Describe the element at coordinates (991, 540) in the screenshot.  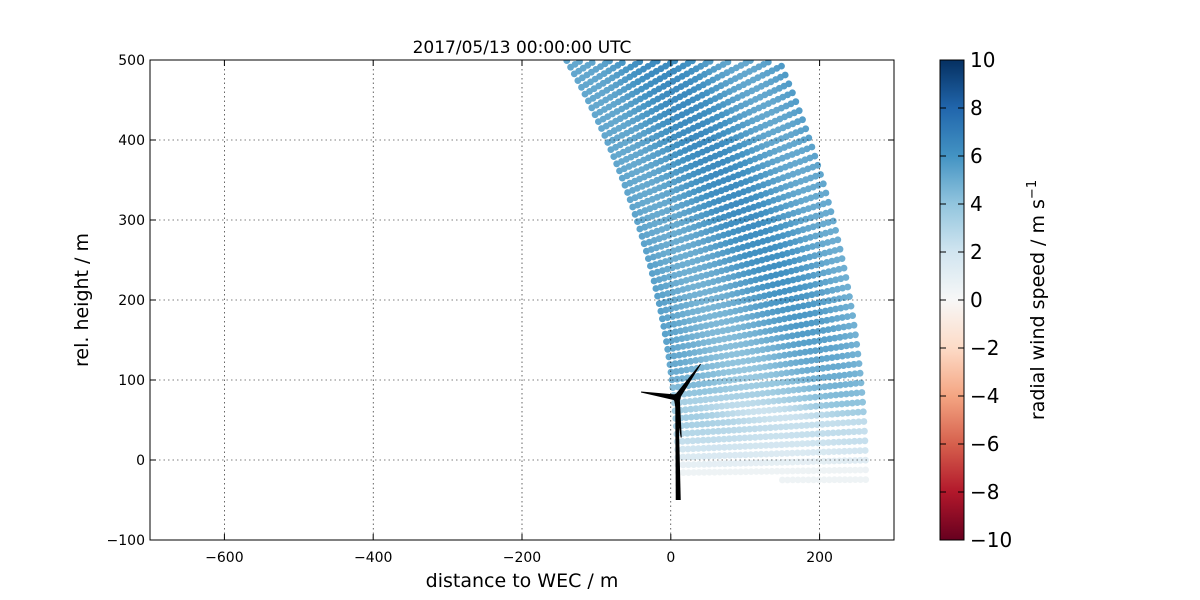
I see `colorbar-tick-label: −10` at that location.